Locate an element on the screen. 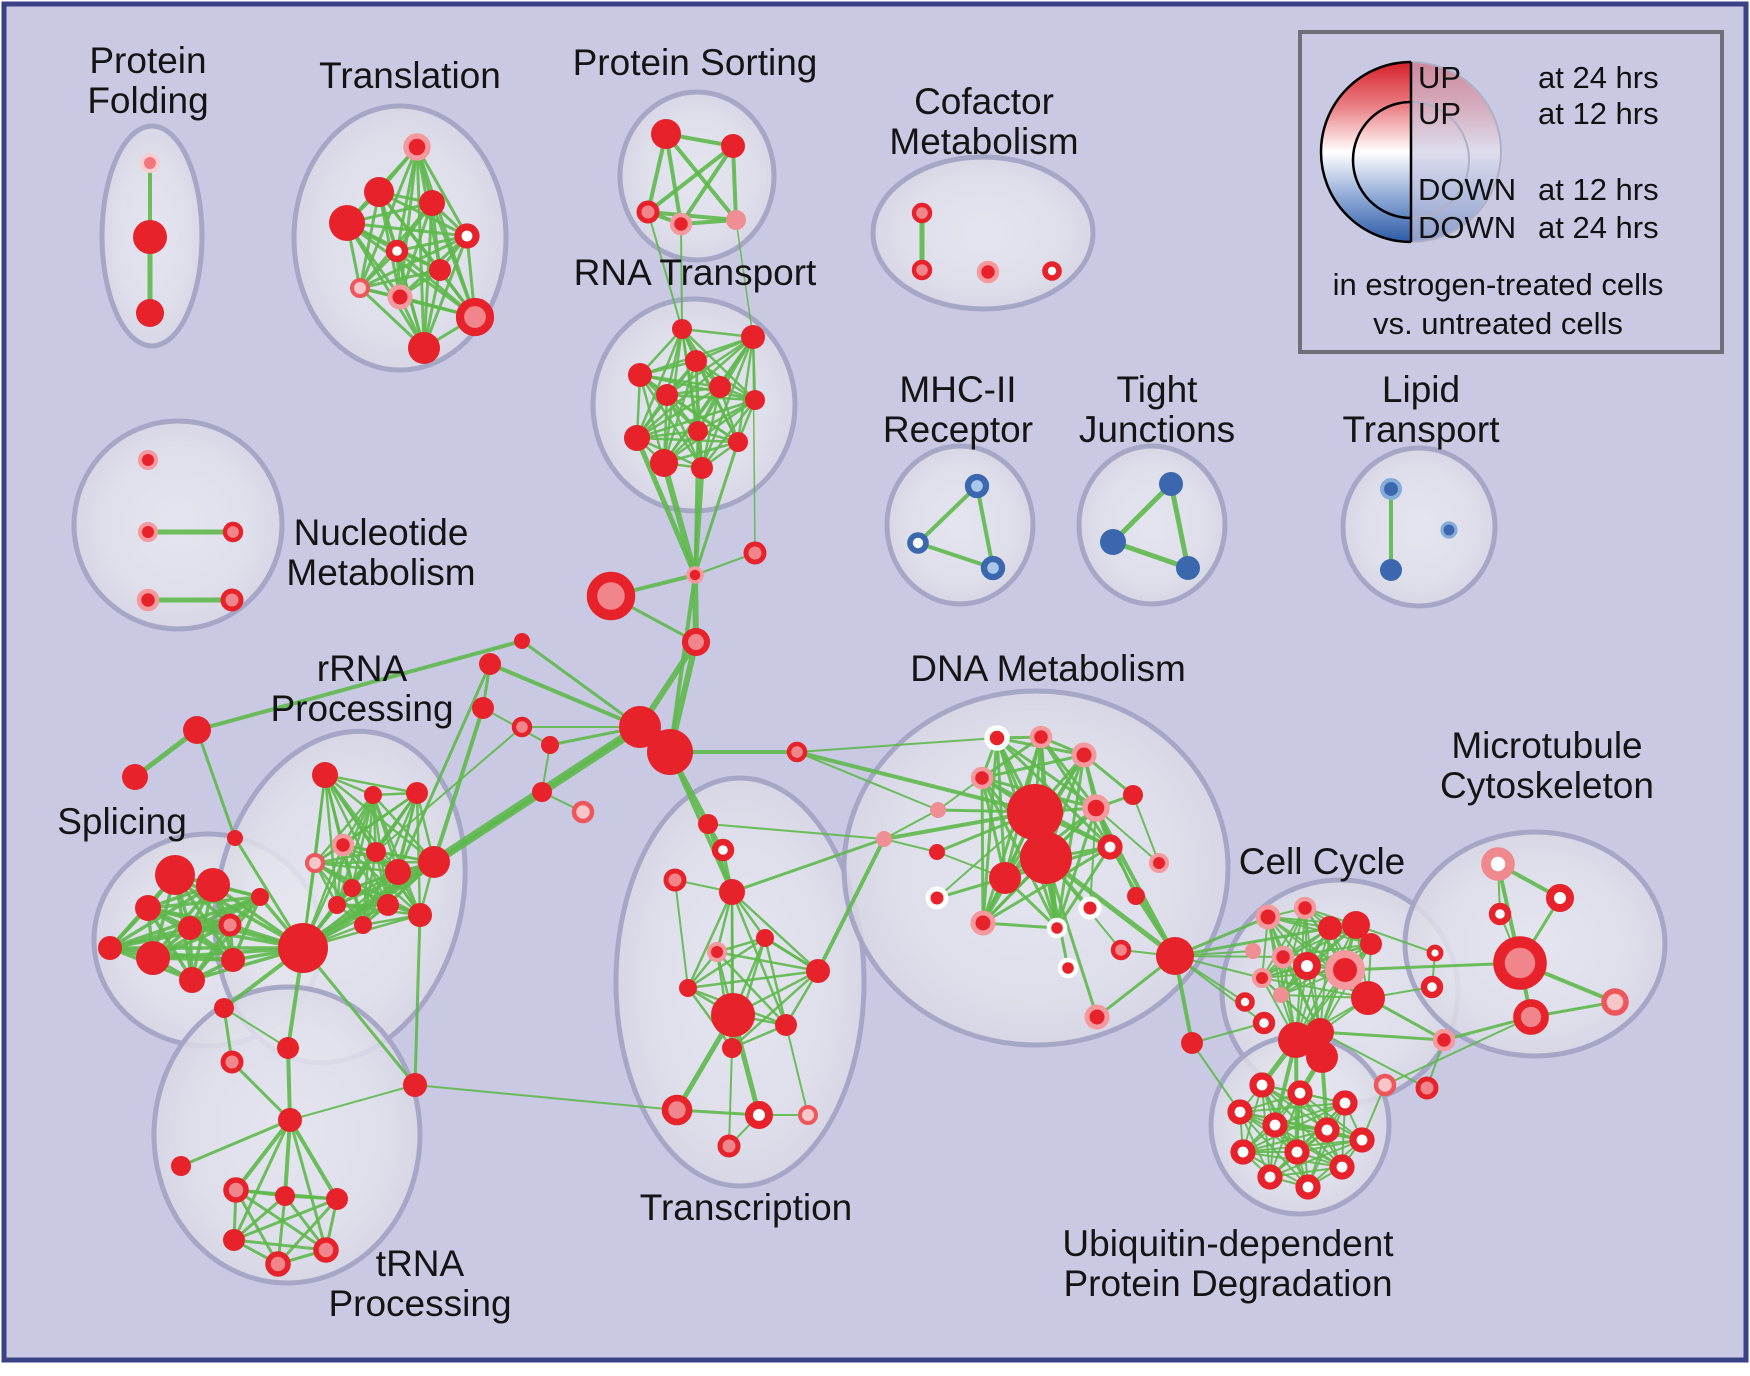 The height and width of the screenshot is (1376, 1750). node-dn13 is located at coordinates (937, 898).